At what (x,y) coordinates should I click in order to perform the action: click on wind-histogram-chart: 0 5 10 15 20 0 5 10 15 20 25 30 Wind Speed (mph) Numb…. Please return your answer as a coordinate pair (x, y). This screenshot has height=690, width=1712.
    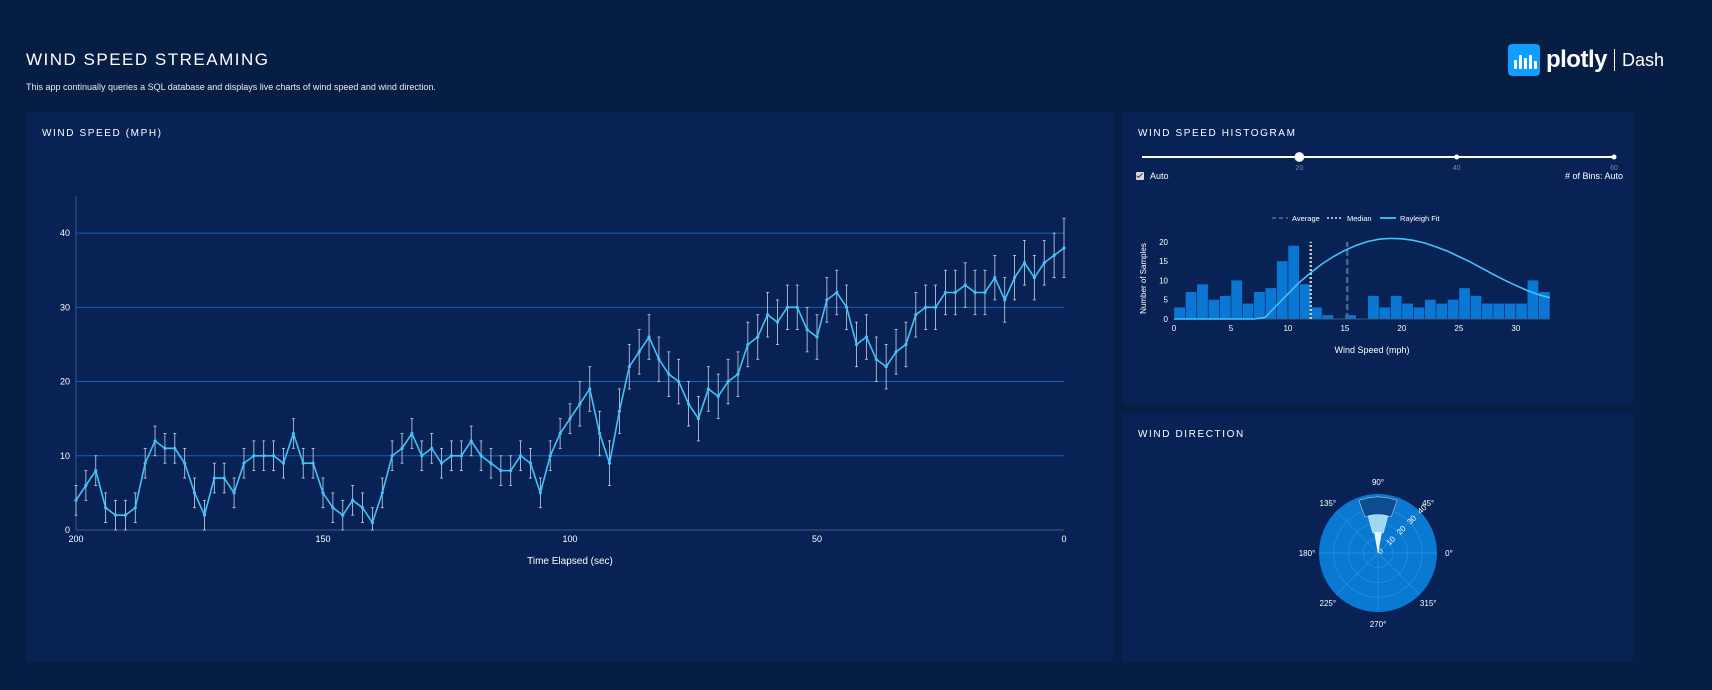
    Looking at the image, I should click on (1377, 258).